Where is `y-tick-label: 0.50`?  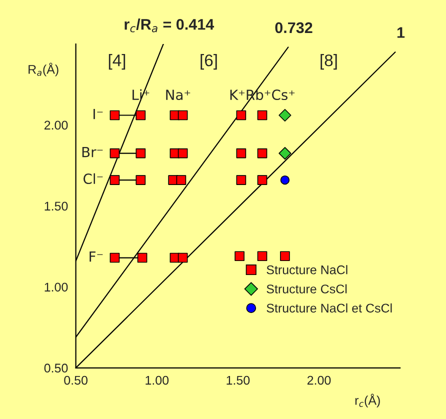
y-tick-label: 0.50 is located at coordinates (56, 368).